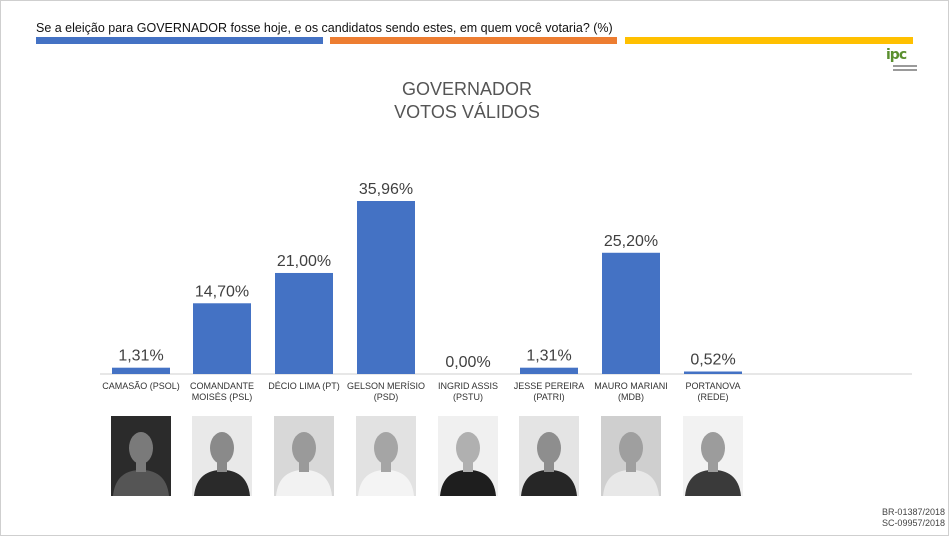 Image resolution: width=949 pixels, height=536 pixels. I want to click on registration-number-br: BR-01387/2018, so click(913, 512).